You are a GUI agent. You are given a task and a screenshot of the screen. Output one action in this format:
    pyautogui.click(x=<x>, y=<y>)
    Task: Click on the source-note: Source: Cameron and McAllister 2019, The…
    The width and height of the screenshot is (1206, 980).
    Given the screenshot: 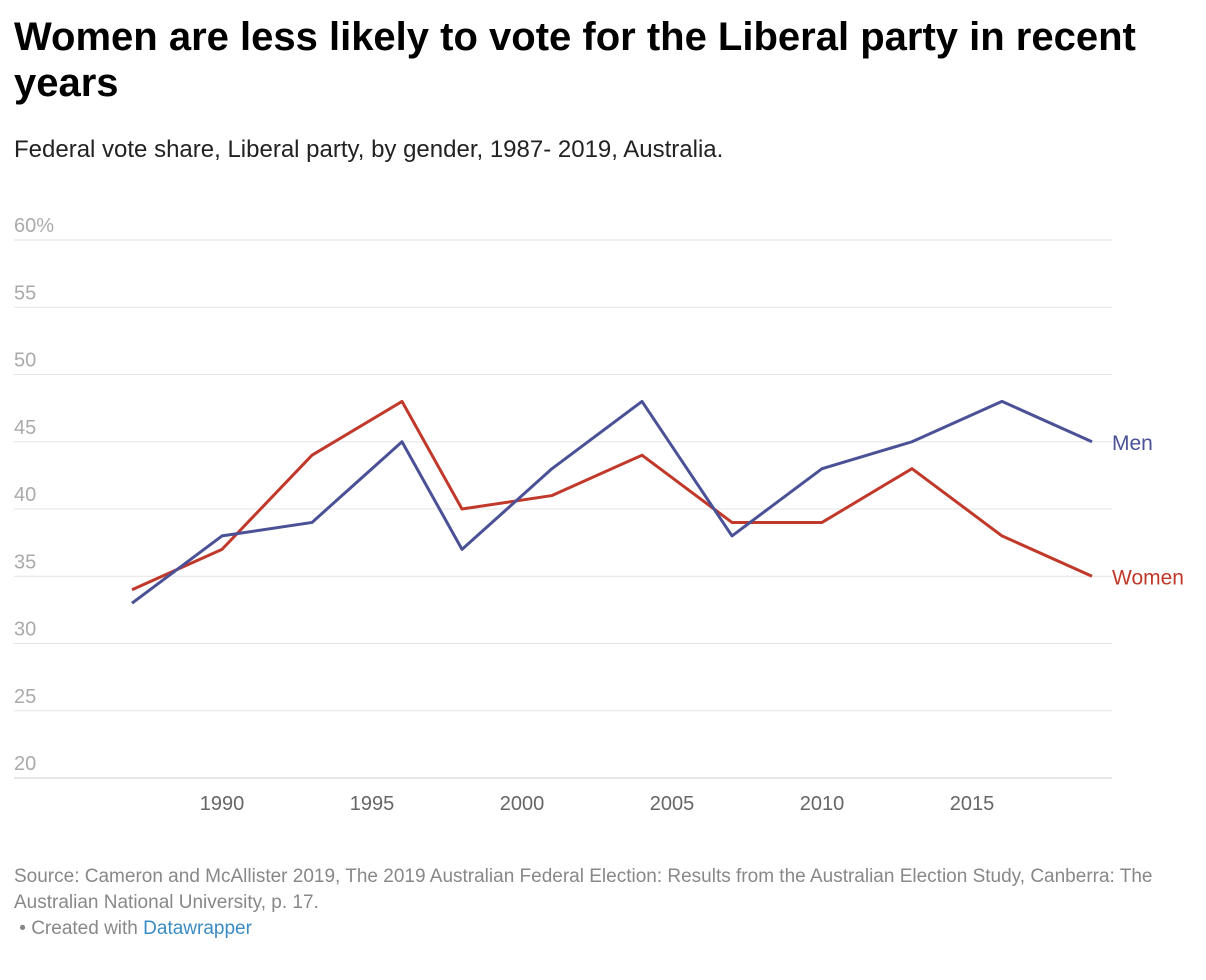 What is the action you would take?
    pyautogui.click(x=583, y=889)
    